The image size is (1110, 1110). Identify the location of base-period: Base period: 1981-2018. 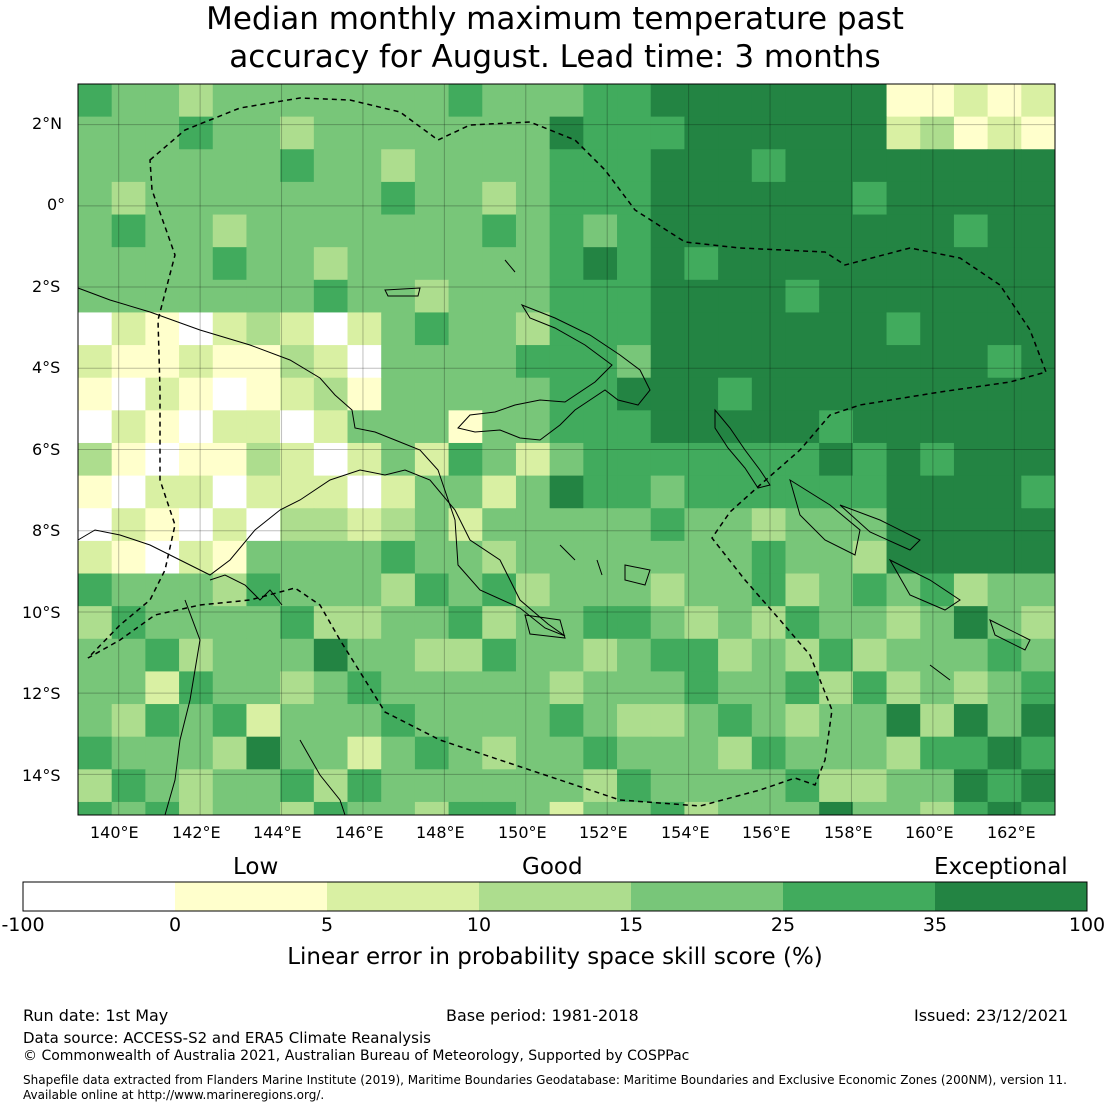
(542, 1015).